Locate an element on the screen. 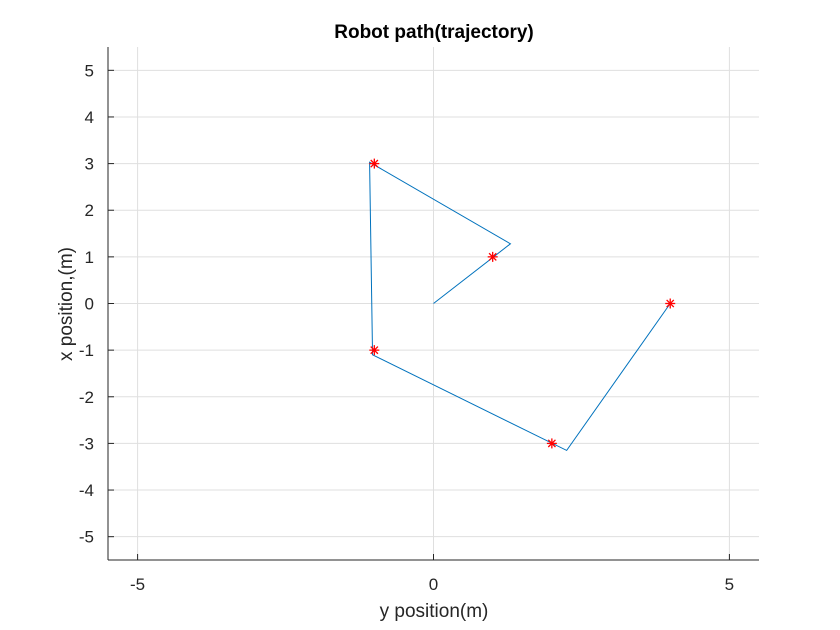  y-tick-label: 2 is located at coordinates (89, 210).